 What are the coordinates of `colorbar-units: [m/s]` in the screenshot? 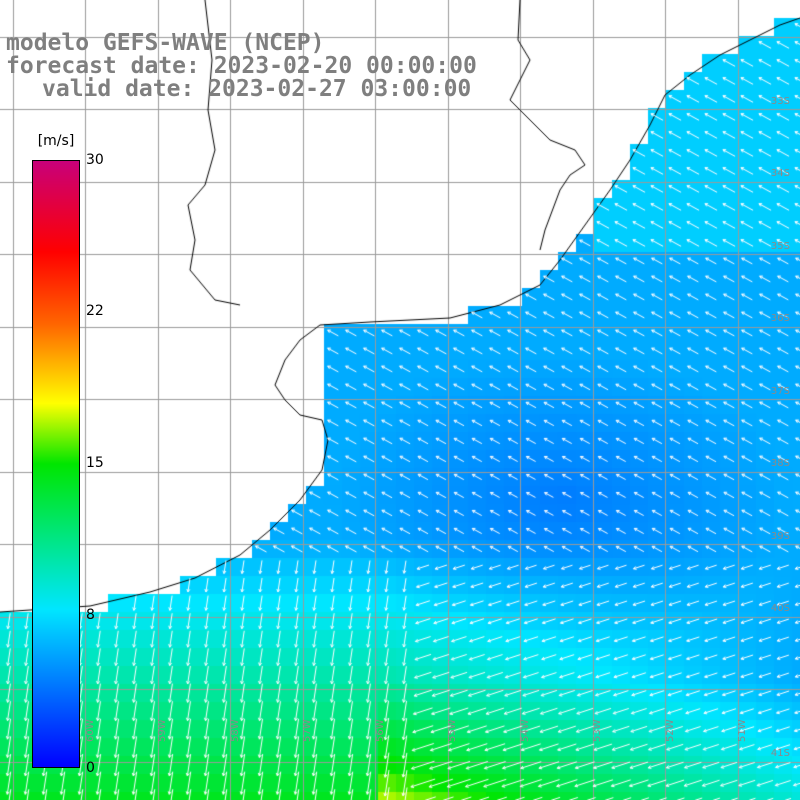 It's located at (56, 141).